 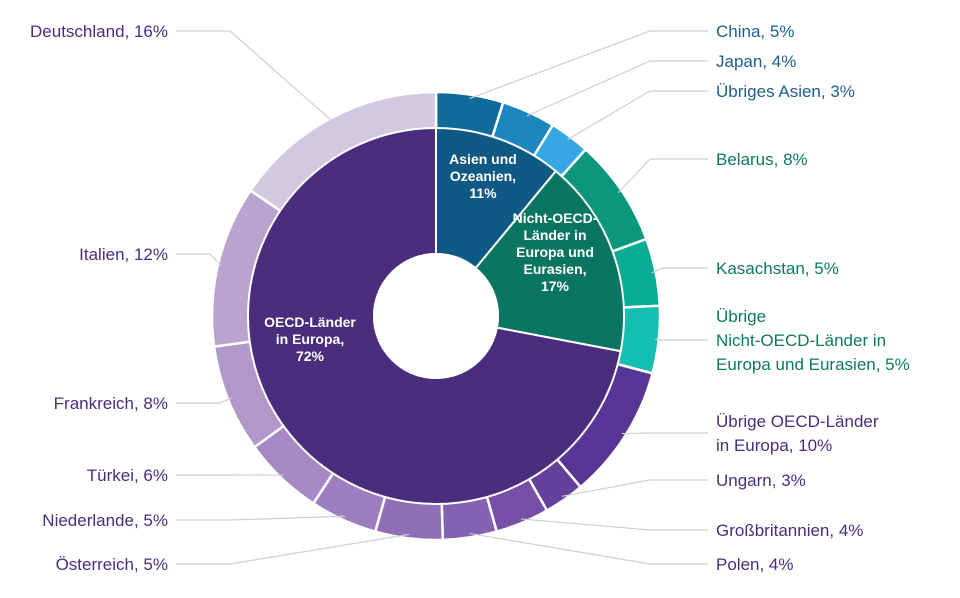 I want to click on outer-slice-label: Frankreich, 8%, so click(x=111, y=403).